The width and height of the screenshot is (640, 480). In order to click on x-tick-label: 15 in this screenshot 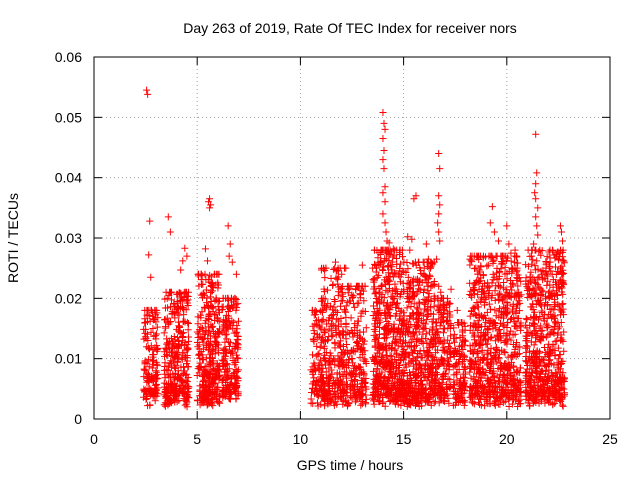, I will do `click(404, 439)`.